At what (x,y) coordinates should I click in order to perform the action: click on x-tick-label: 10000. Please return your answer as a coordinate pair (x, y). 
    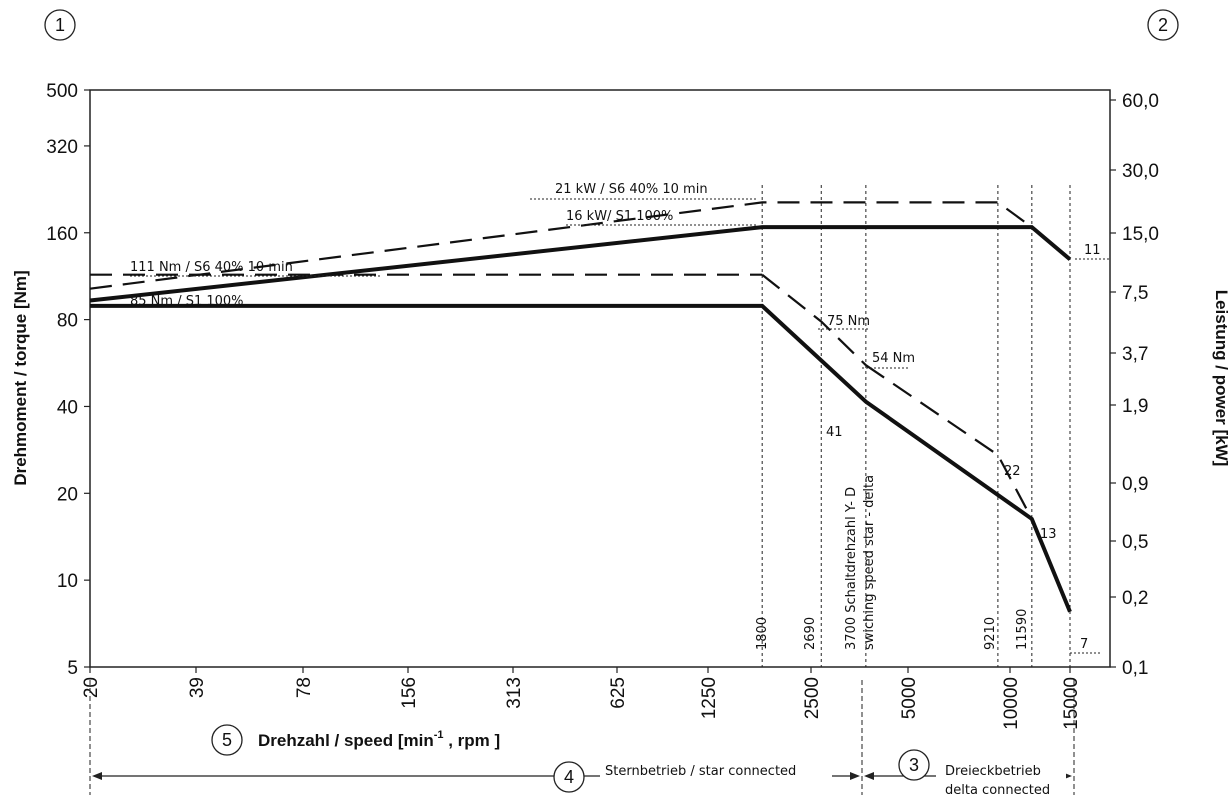
    Looking at the image, I should click on (1011, 703).